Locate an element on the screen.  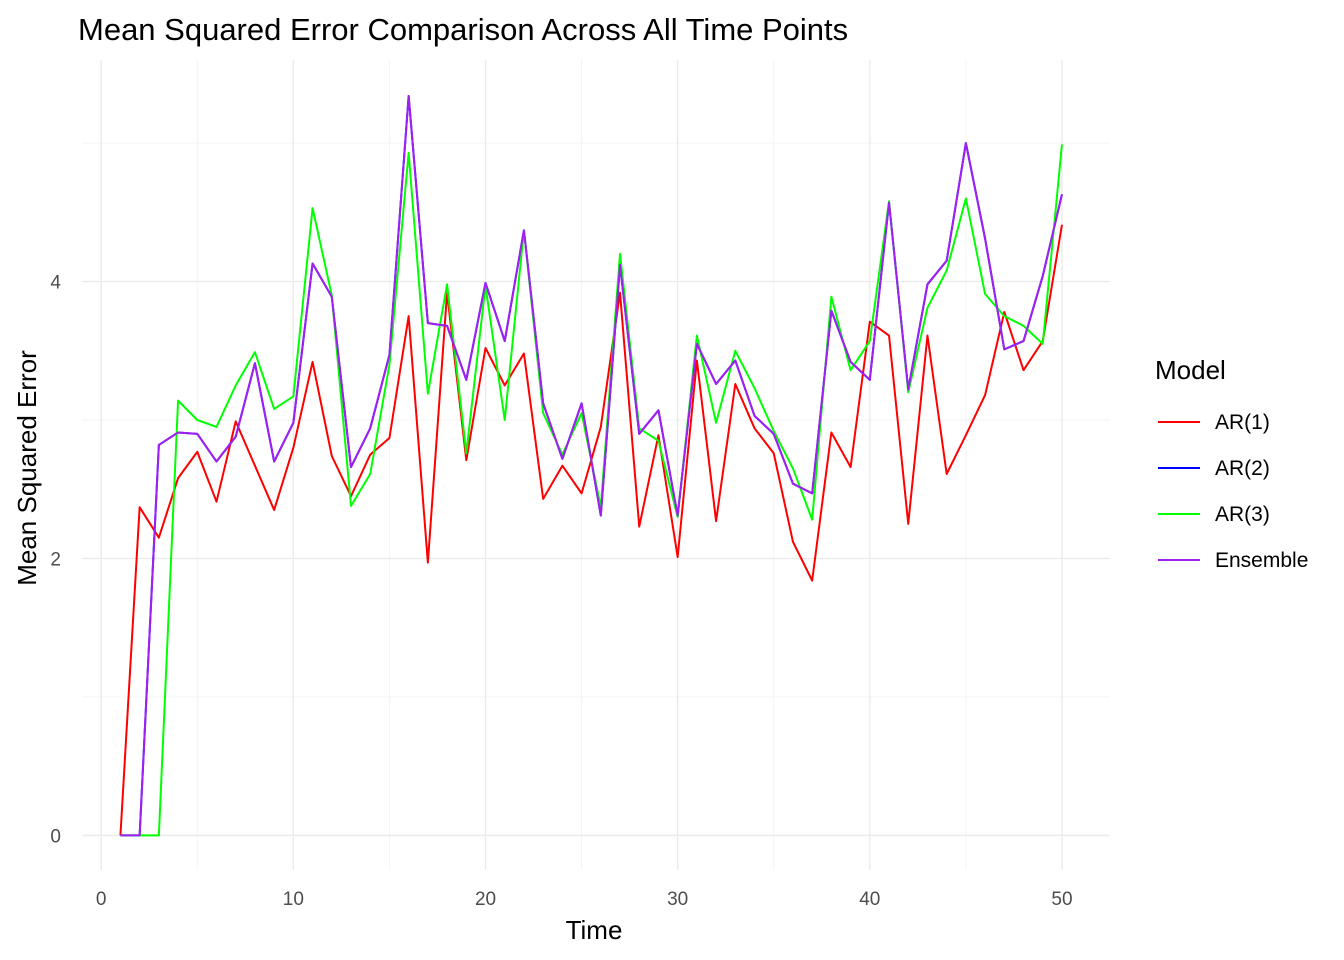
legend: Model AR(1) AR(2) AR(3) Ensemble is located at coordinates (1231, 463).